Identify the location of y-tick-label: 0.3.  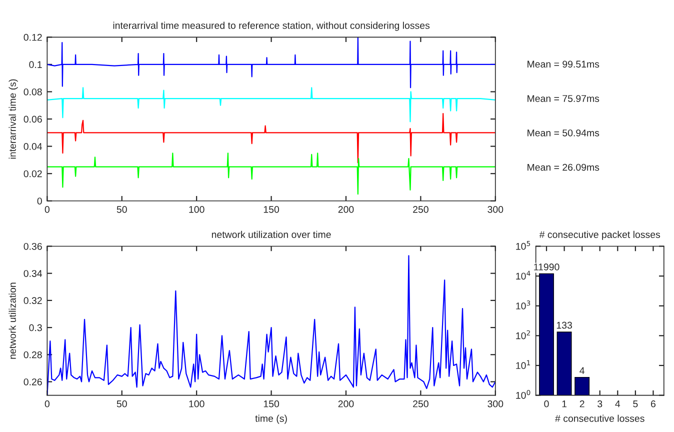
(35, 328).